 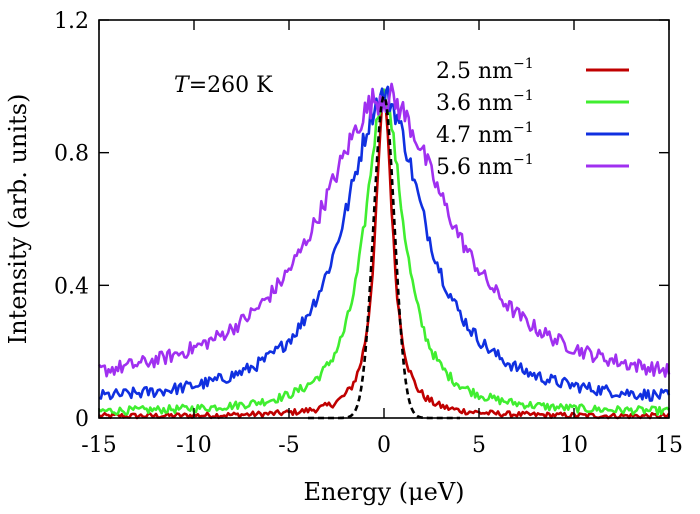 What do you see at coordinates (574, 445) in the screenshot?
I see `x-tick-label: 10` at bounding box center [574, 445].